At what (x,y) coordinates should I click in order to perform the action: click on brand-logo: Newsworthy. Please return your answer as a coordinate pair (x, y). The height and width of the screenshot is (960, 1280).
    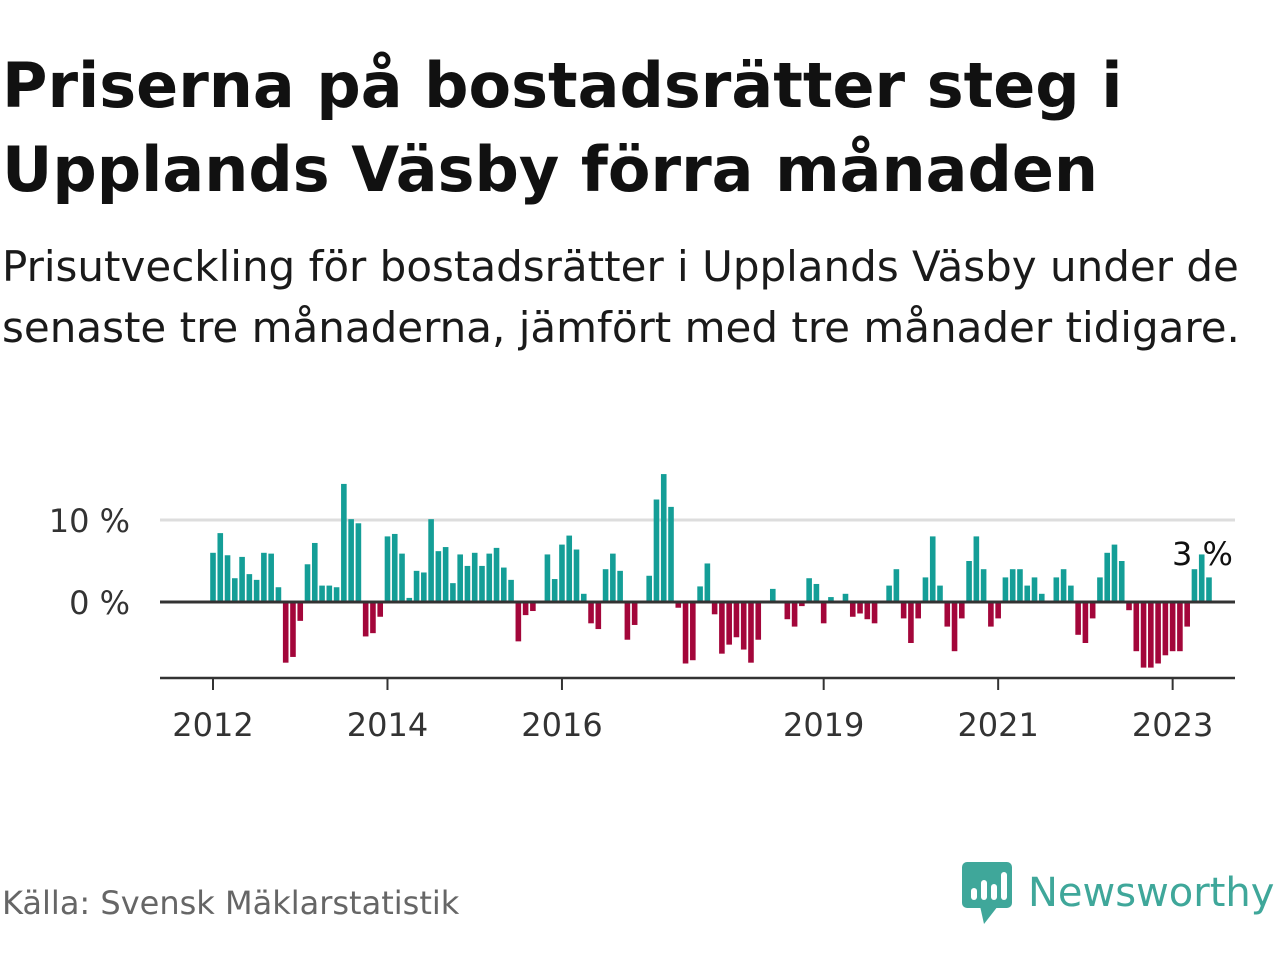
    Looking at the image, I should click on (1118, 893).